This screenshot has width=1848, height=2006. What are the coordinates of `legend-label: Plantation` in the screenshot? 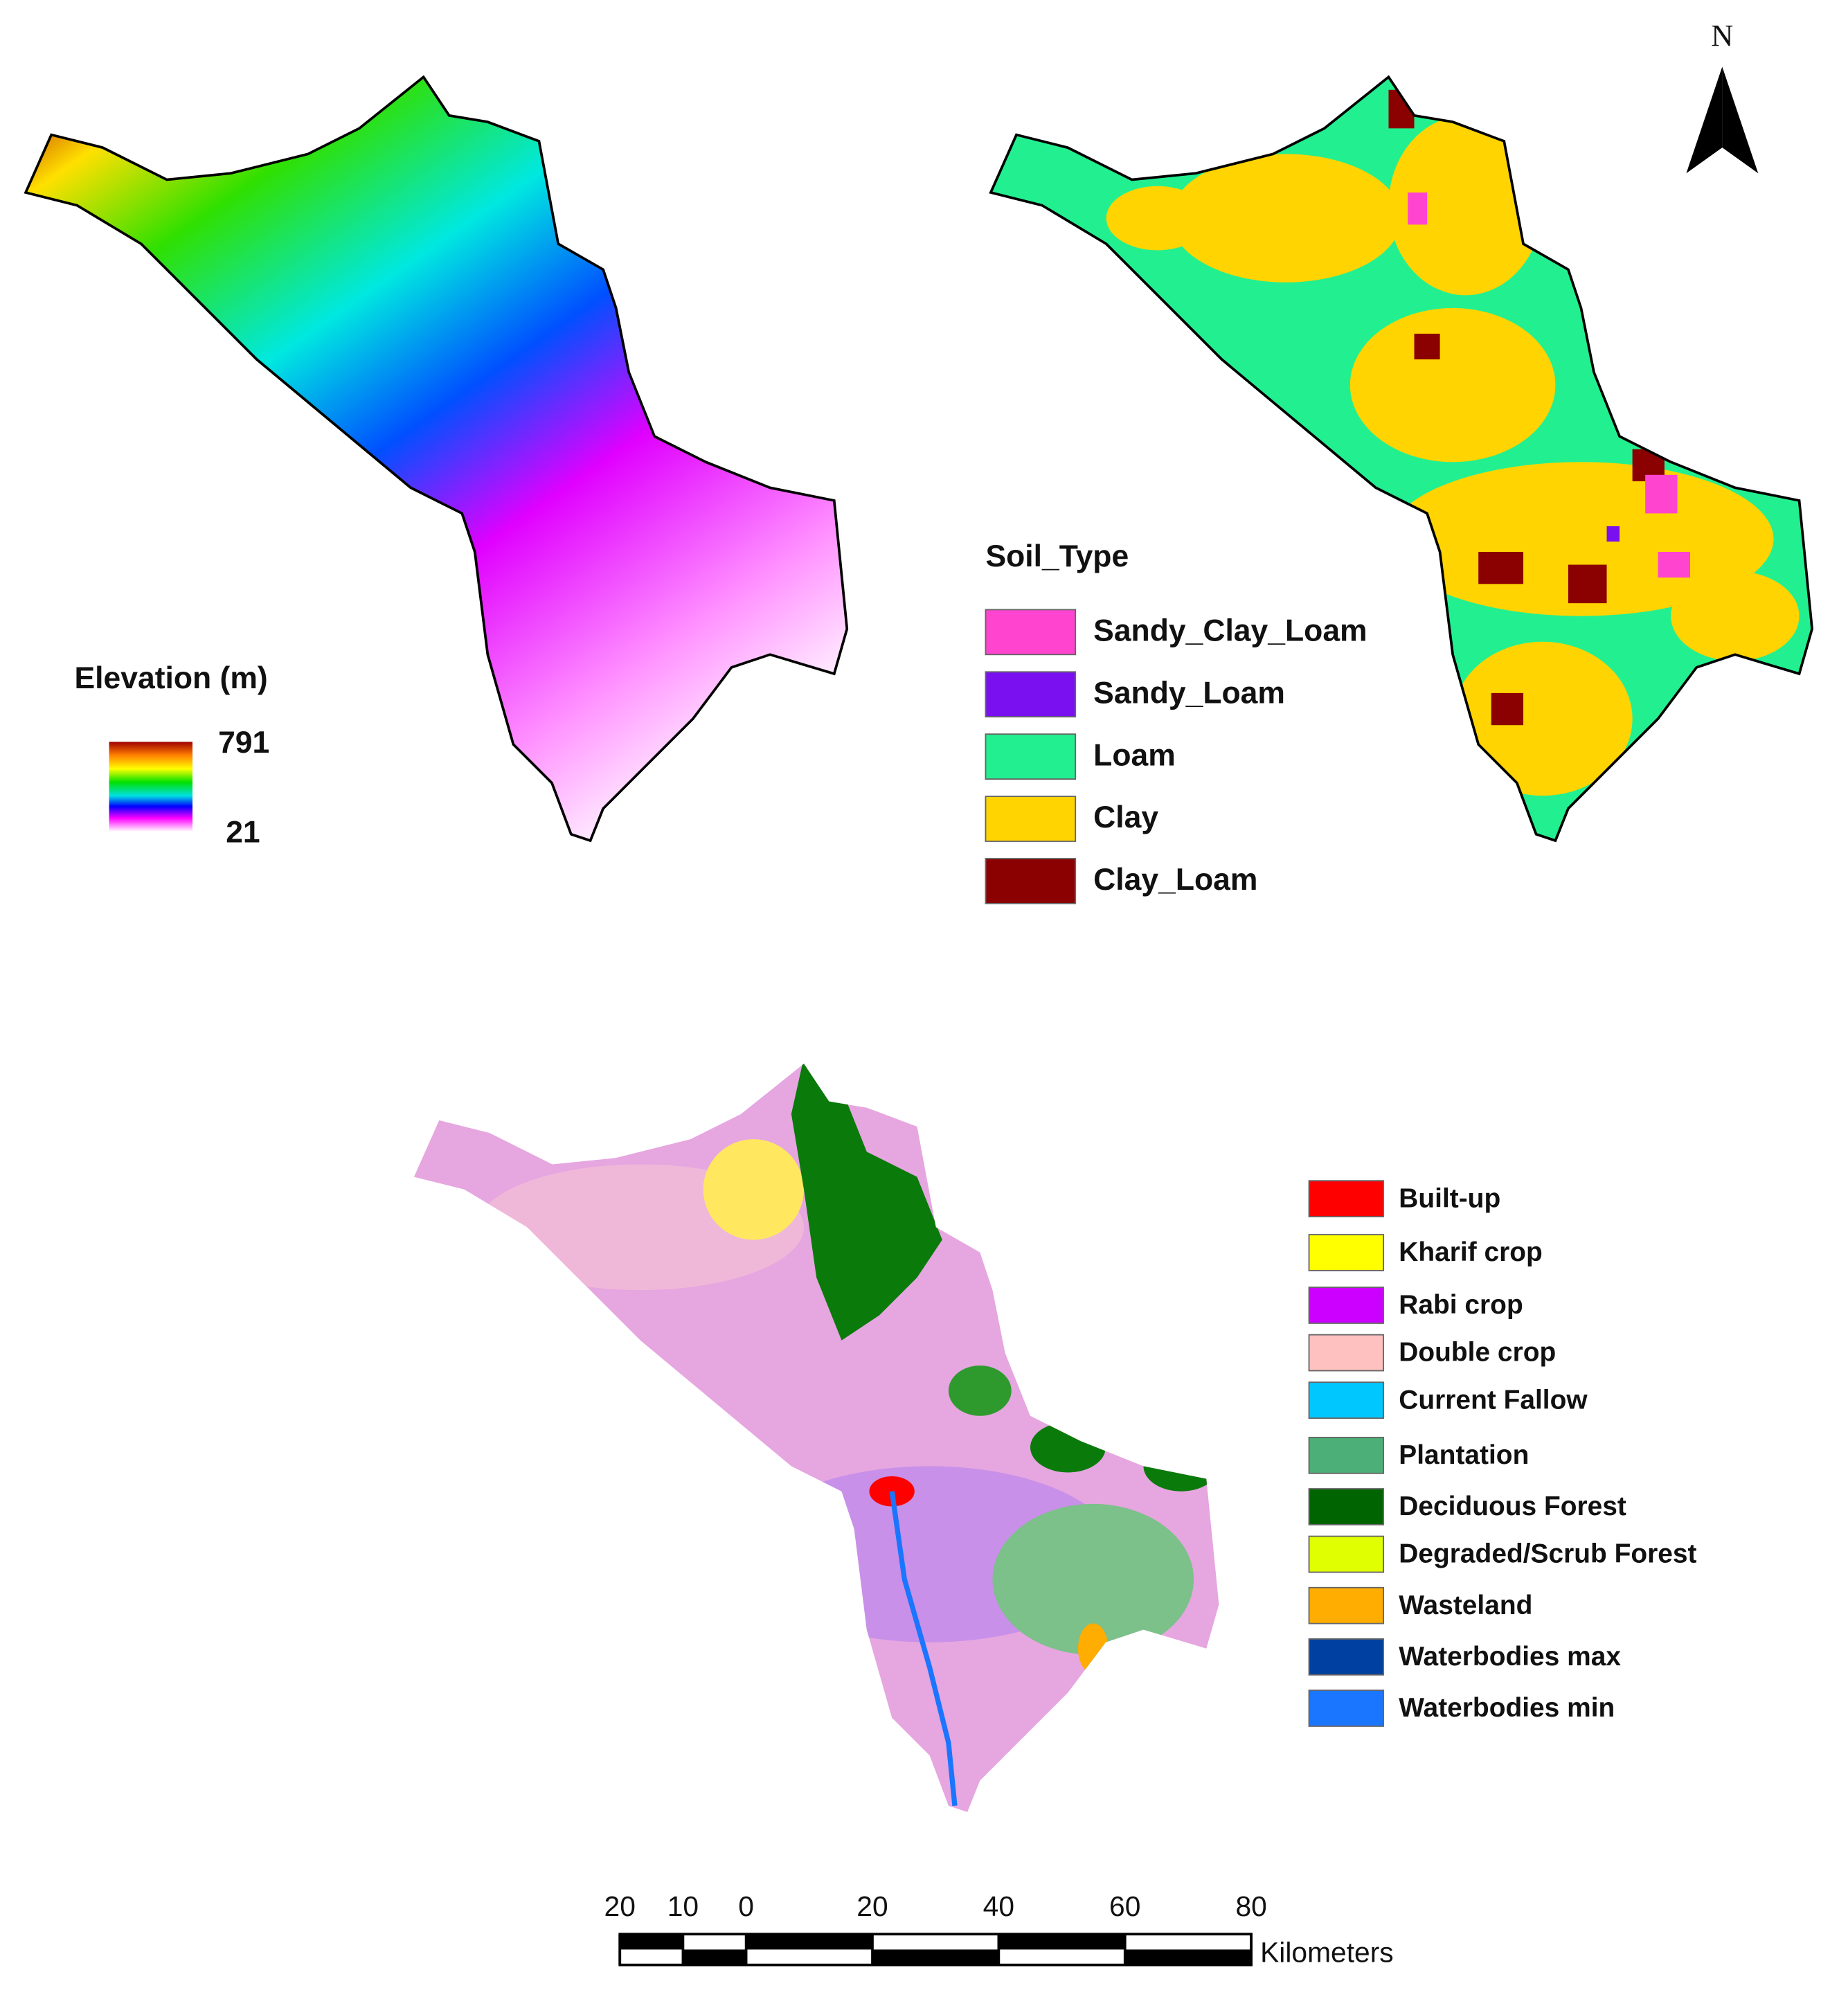 It's located at (1464, 1455).